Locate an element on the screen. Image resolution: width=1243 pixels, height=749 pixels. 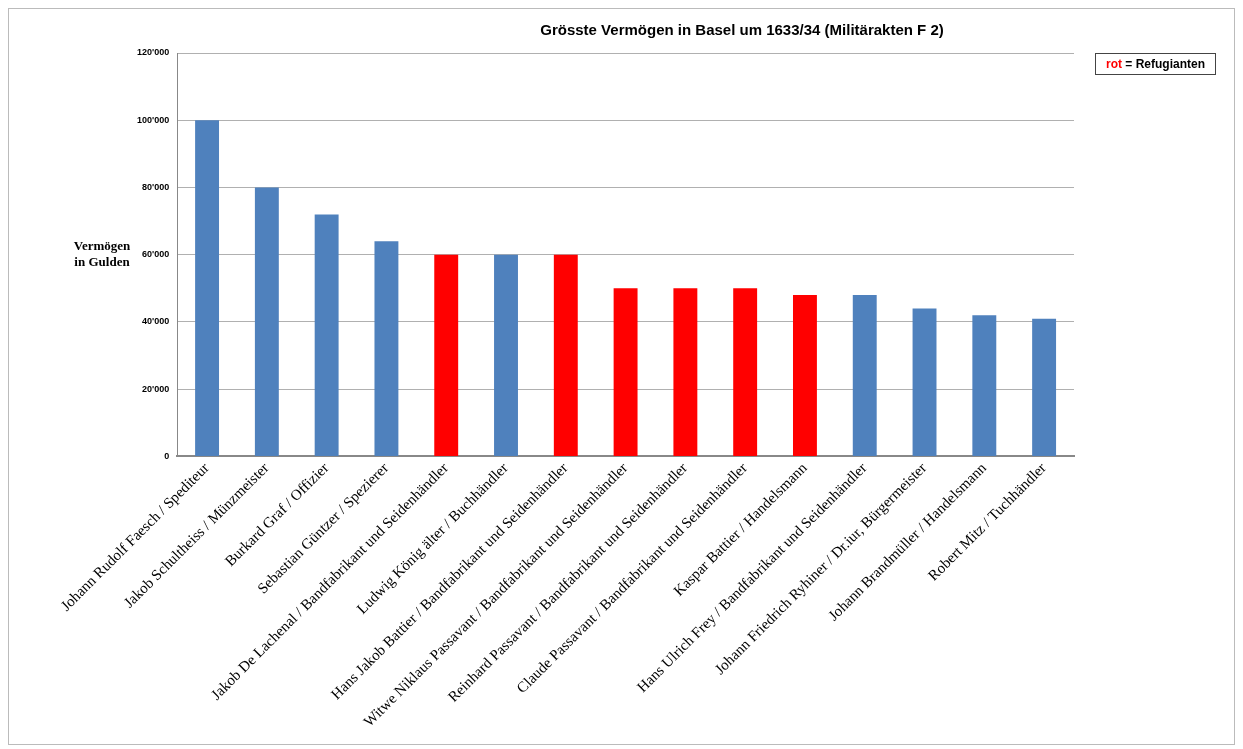
y-tick-label: 100'000 is located at coordinates (153, 119).